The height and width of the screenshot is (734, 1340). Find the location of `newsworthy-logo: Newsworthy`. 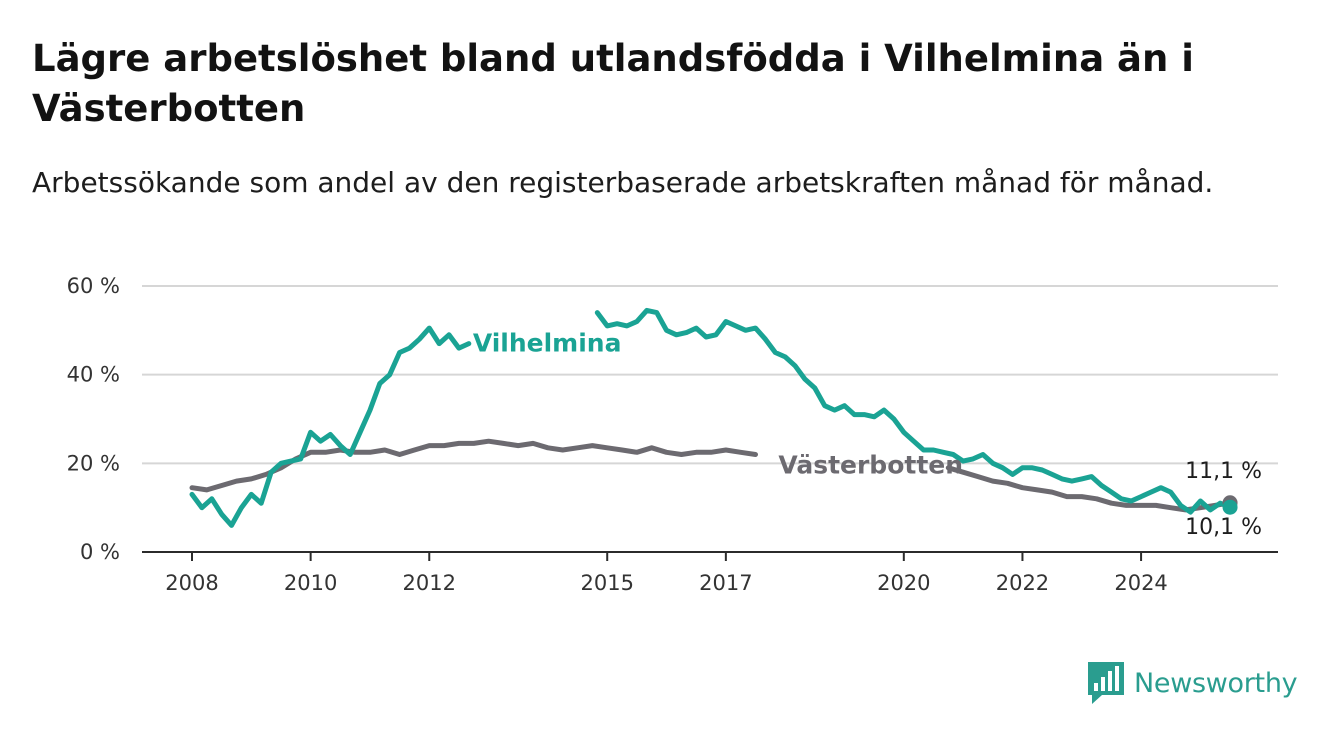

newsworthy-logo: Newsworthy is located at coordinates (1193, 683).